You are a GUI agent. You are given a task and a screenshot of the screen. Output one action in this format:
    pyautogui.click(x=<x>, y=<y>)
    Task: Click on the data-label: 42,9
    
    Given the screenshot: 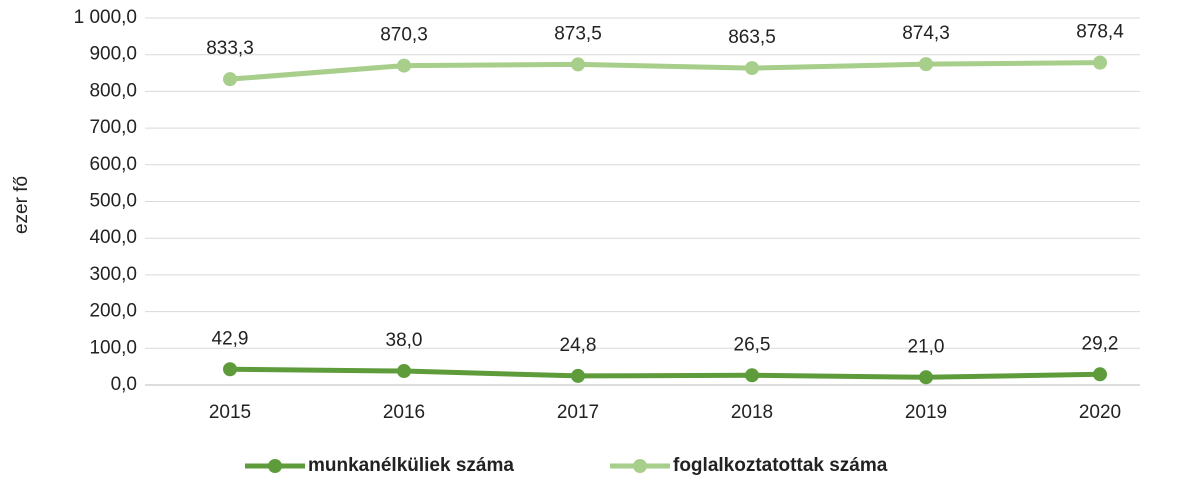 What is the action you would take?
    pyautogui.click(x=230, y=338)
    